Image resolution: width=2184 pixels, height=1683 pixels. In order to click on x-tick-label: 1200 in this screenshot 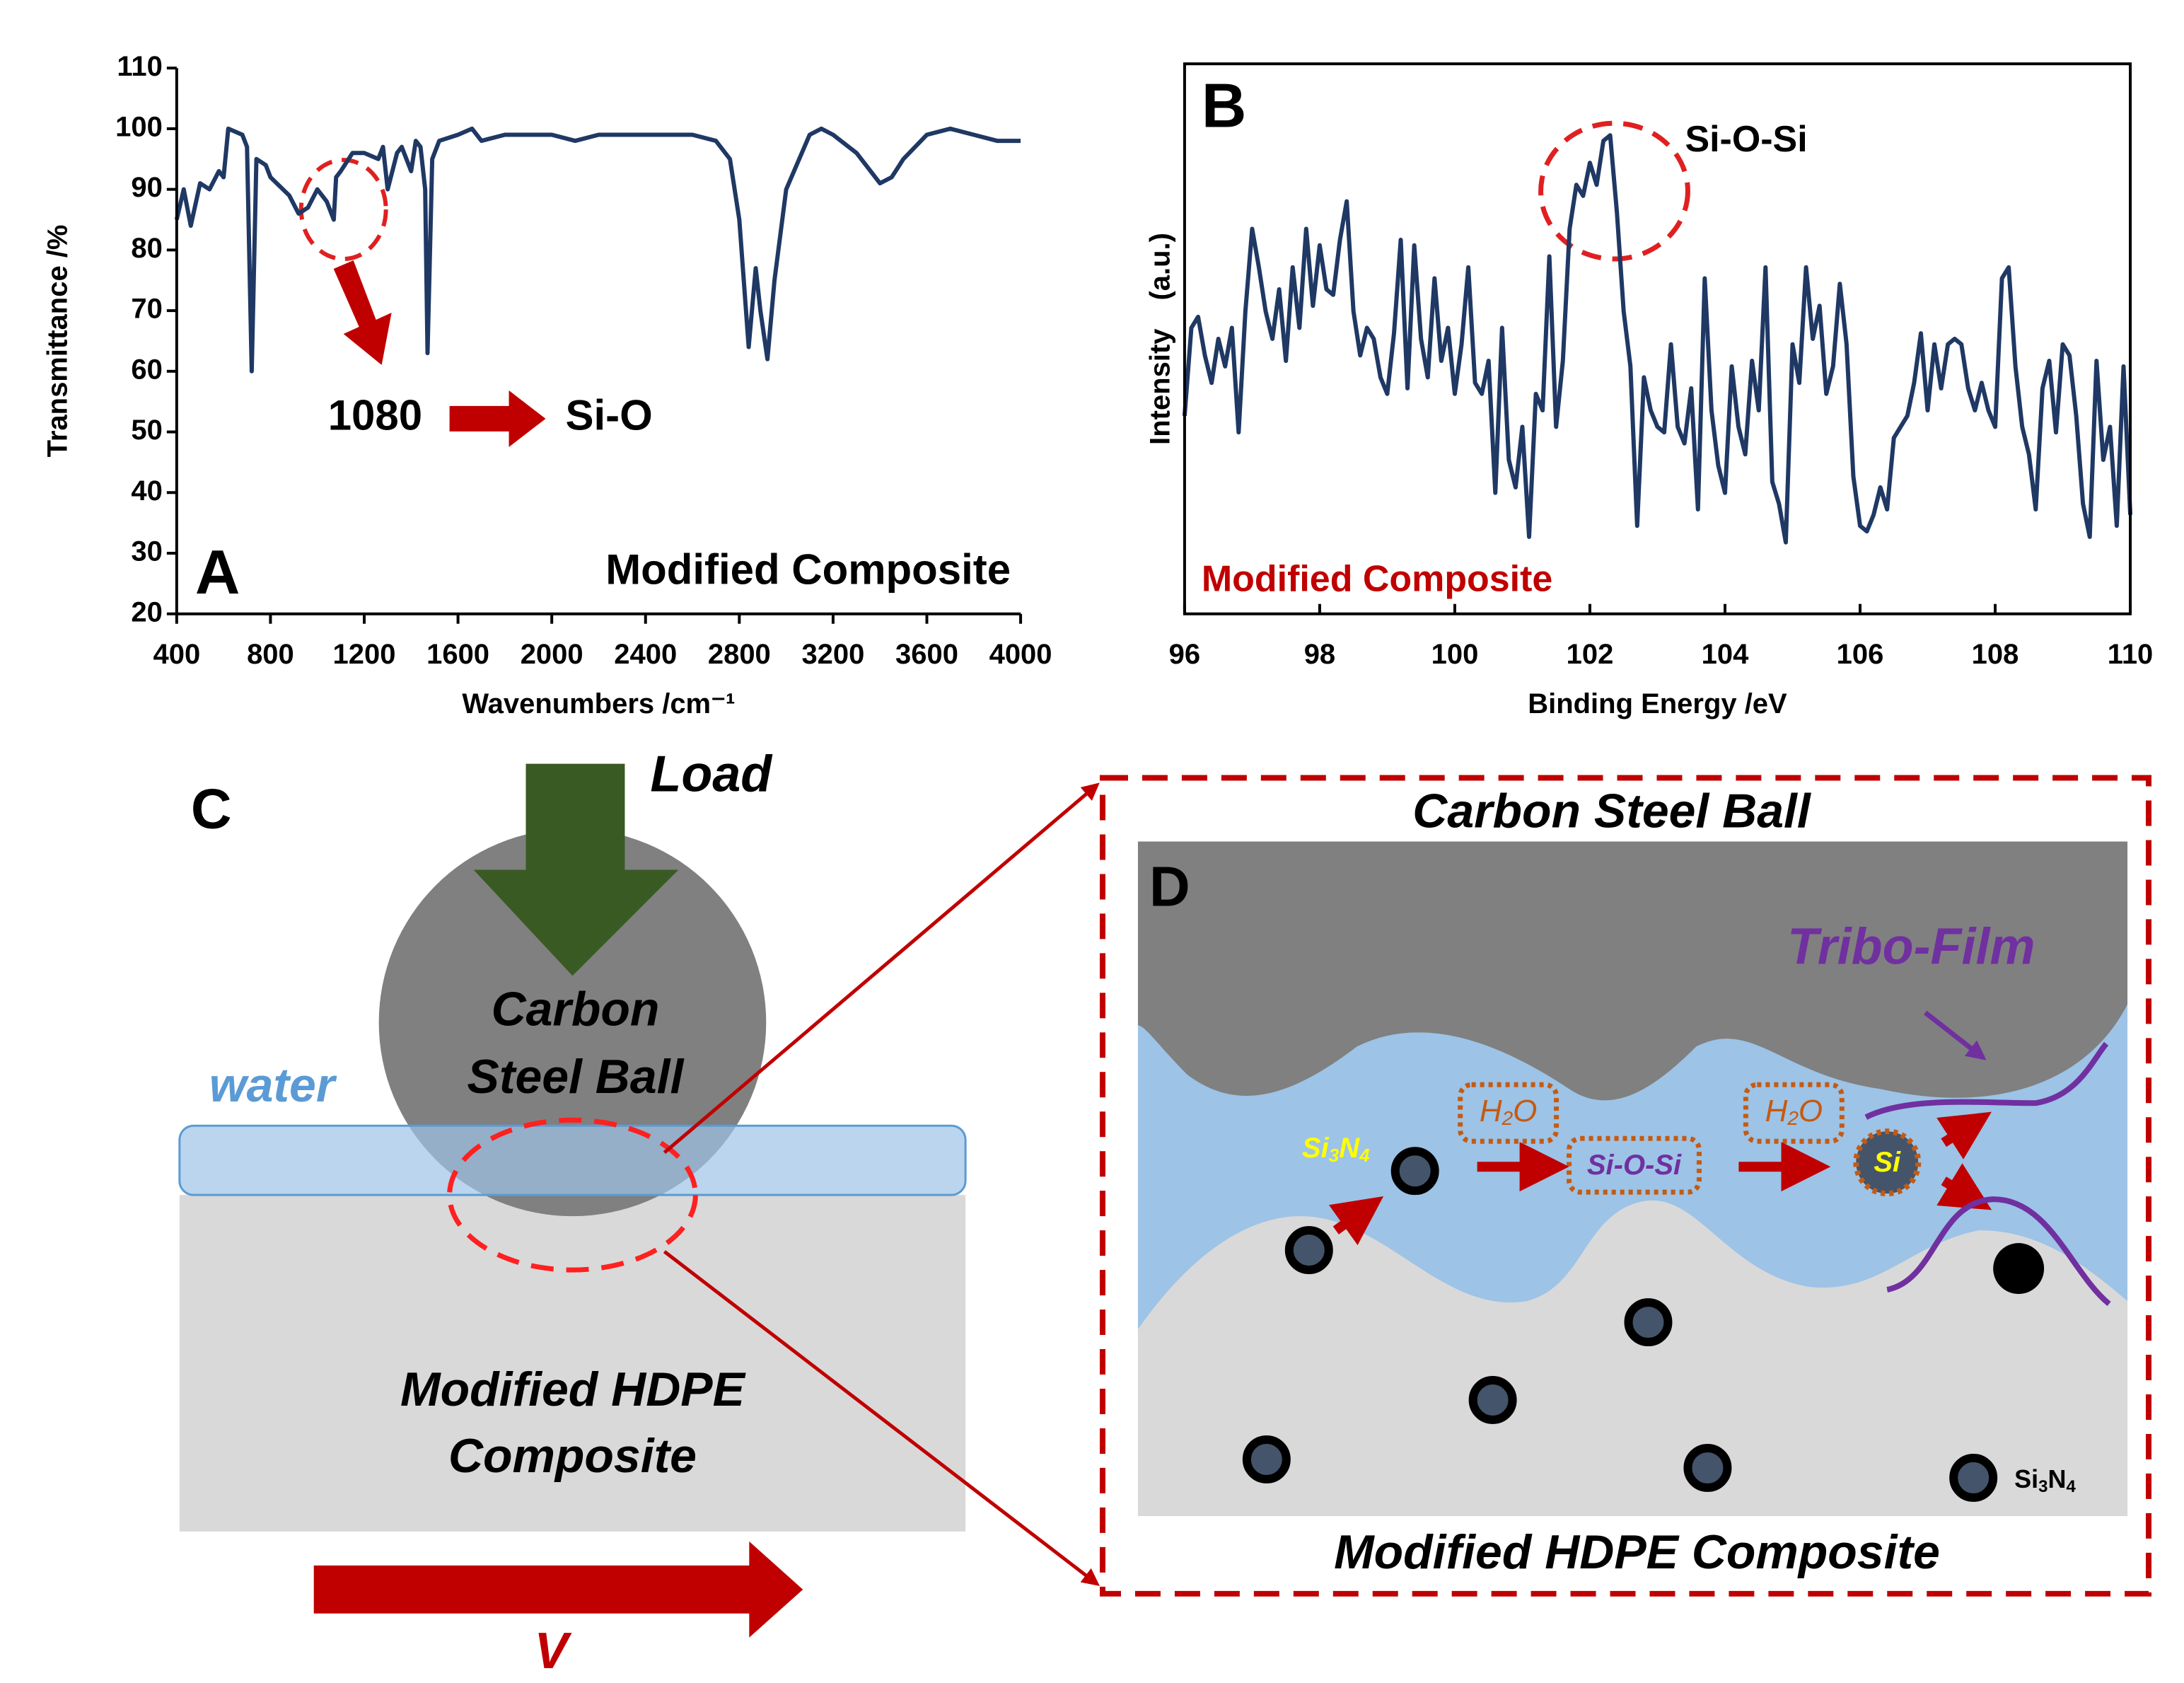, I will do `click(364, 654)`.